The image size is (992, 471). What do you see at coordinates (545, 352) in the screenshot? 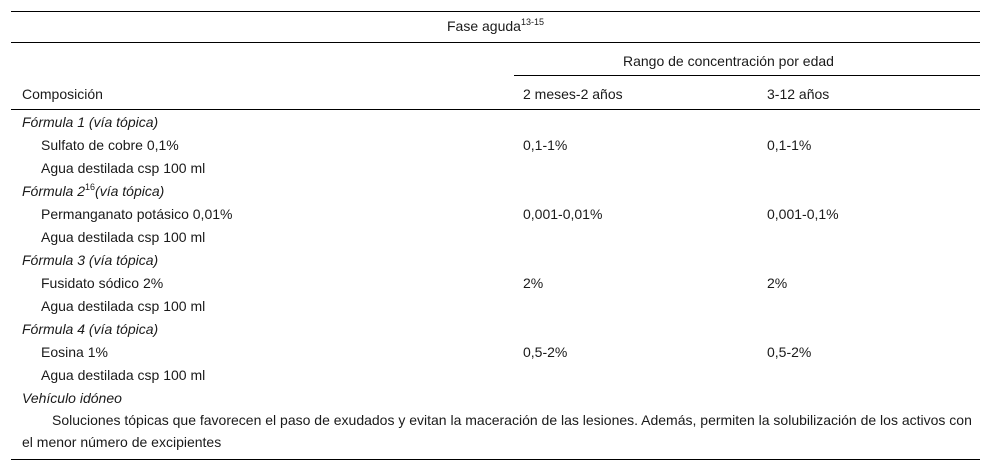
I see `range-age-1: 0,5-2%` at bounding box center [545, 352].